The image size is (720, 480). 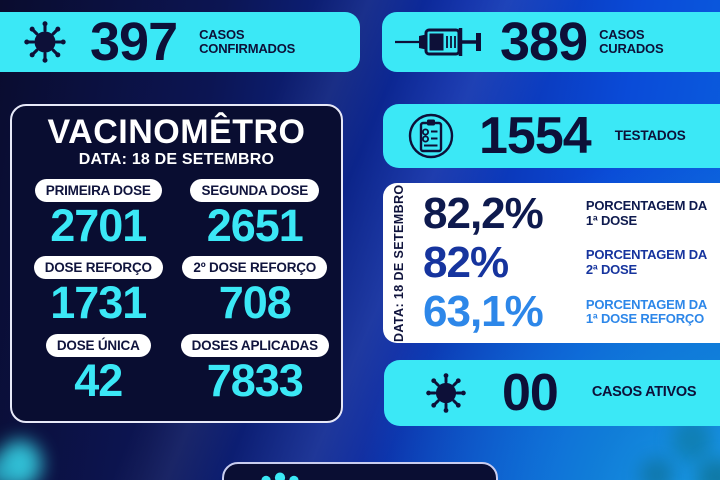 I want to click on stat-label-badge: DOSES APLICADAS, so click(x=254, y=345).